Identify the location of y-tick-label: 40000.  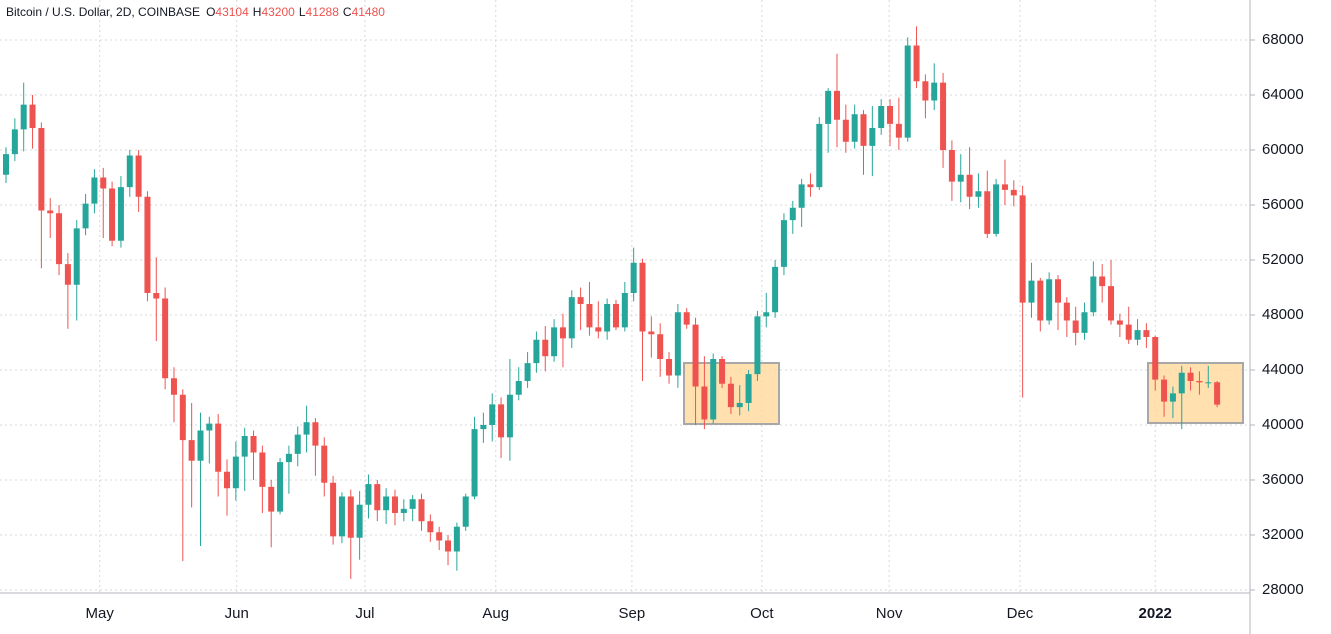
(1283, 424).